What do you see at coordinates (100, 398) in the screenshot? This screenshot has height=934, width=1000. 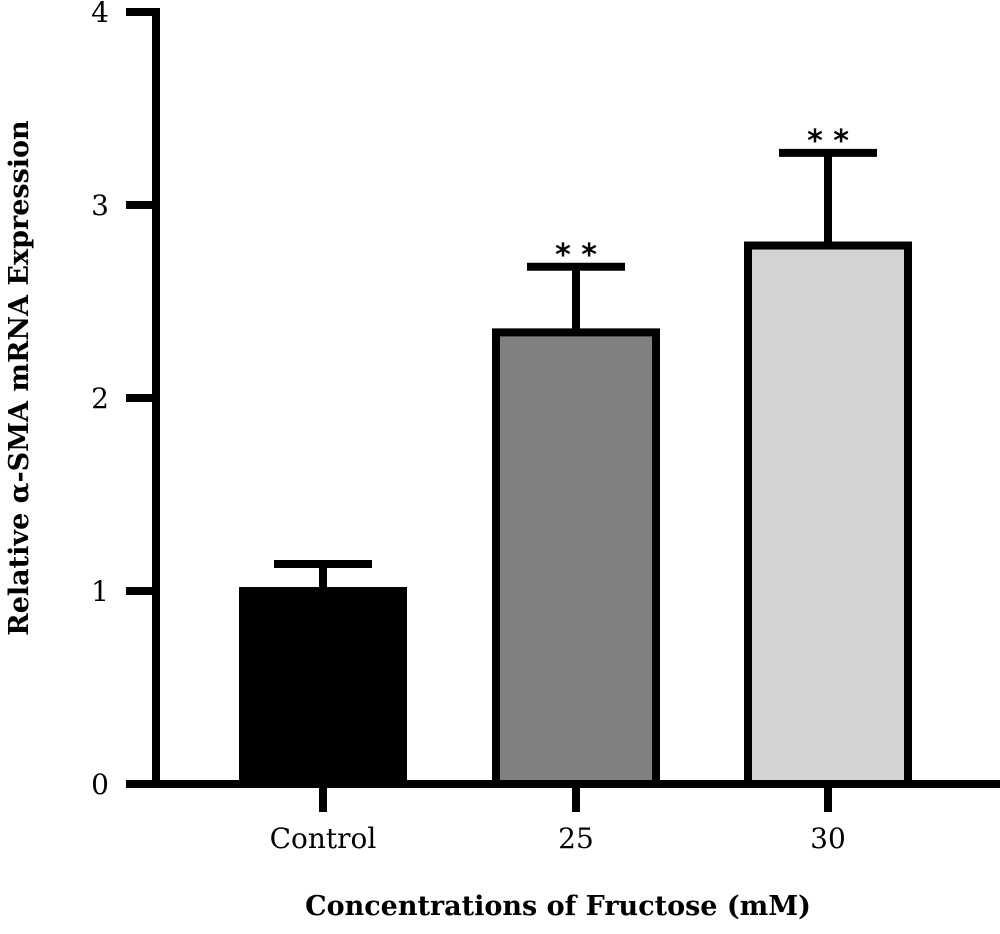 I see `y-tick-label-2: 2` at bounding box center [100, 398].